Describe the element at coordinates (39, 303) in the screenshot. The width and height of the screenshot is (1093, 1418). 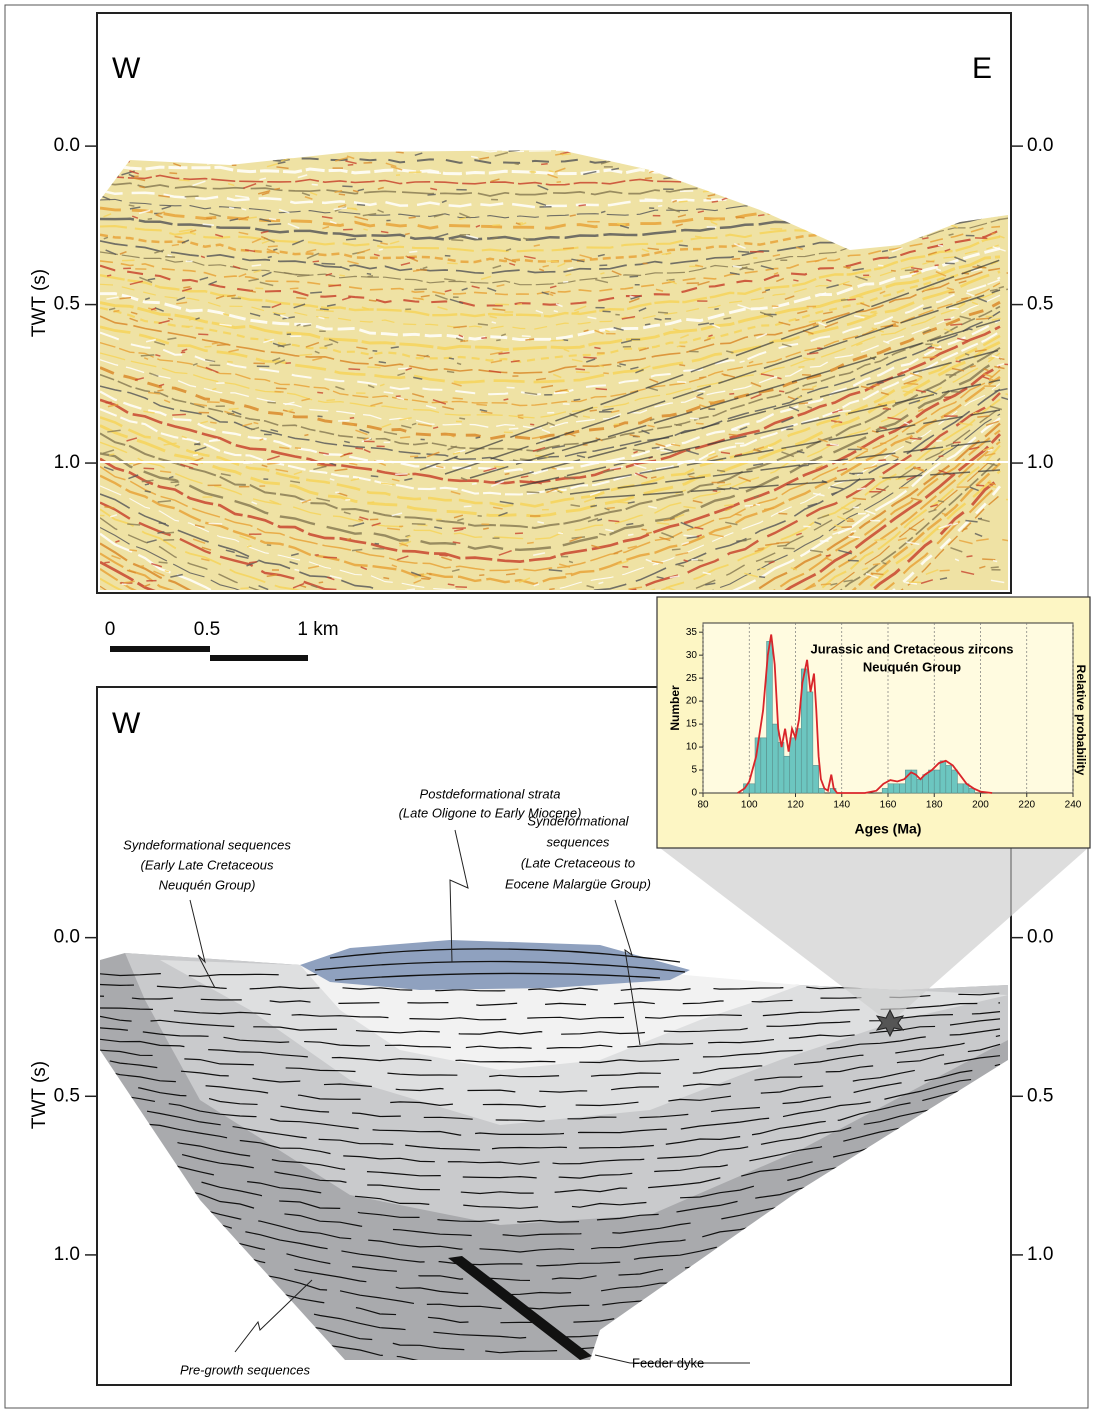
I see `y-axis-label: TWT (s)` at that location.